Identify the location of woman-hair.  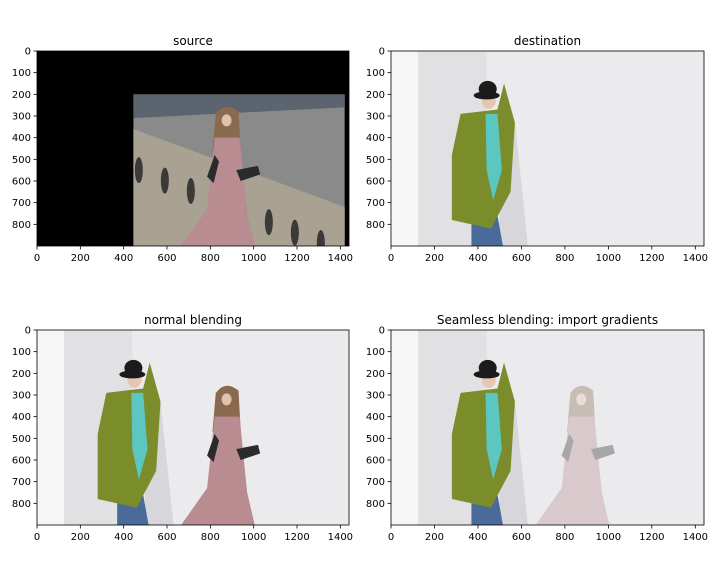
(581, 408).